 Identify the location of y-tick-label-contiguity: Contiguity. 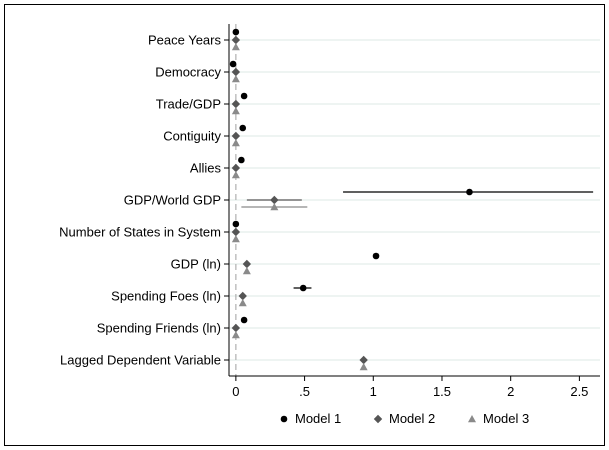
(192, 136).